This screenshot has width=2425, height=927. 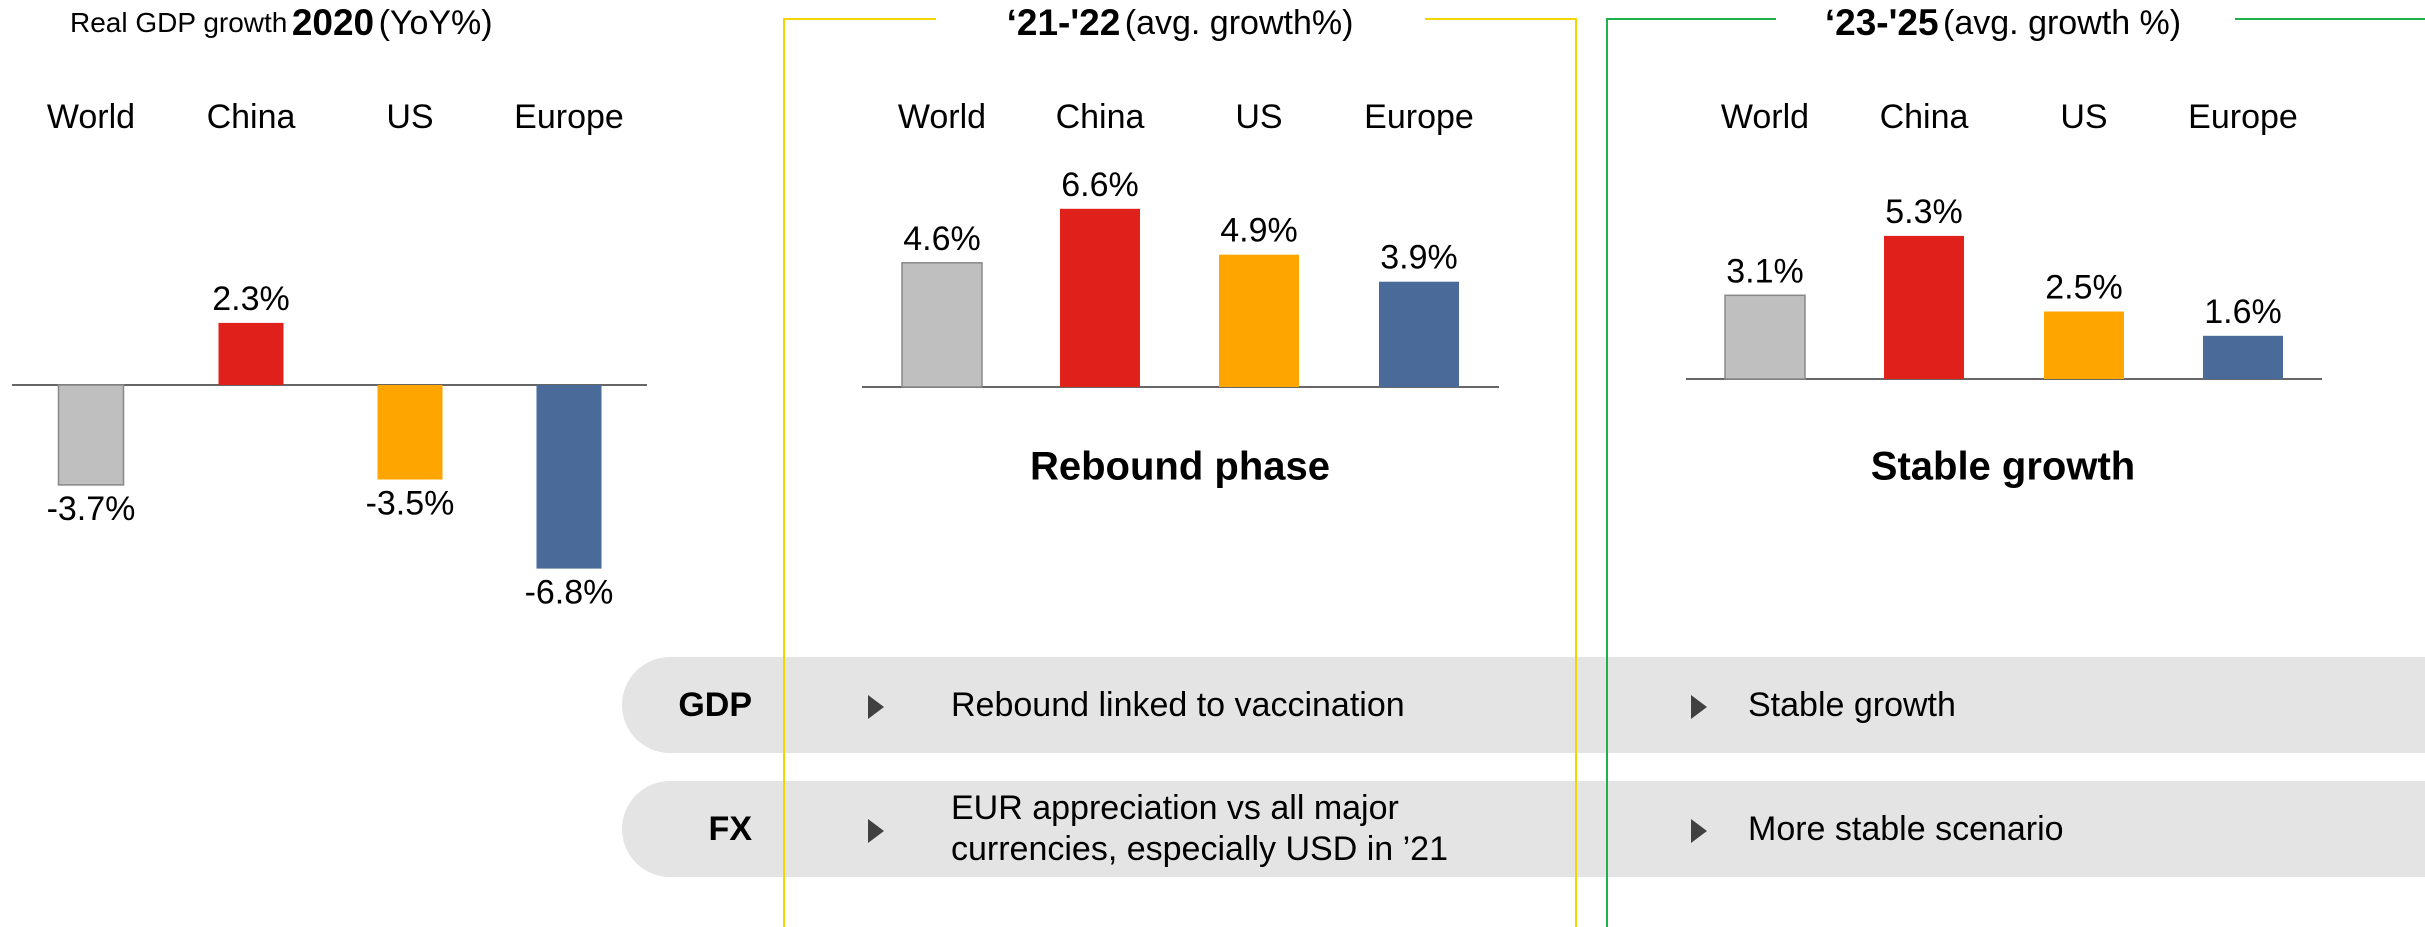 I want to click on value-label: 3.9%, so click(x=1419, y=258).